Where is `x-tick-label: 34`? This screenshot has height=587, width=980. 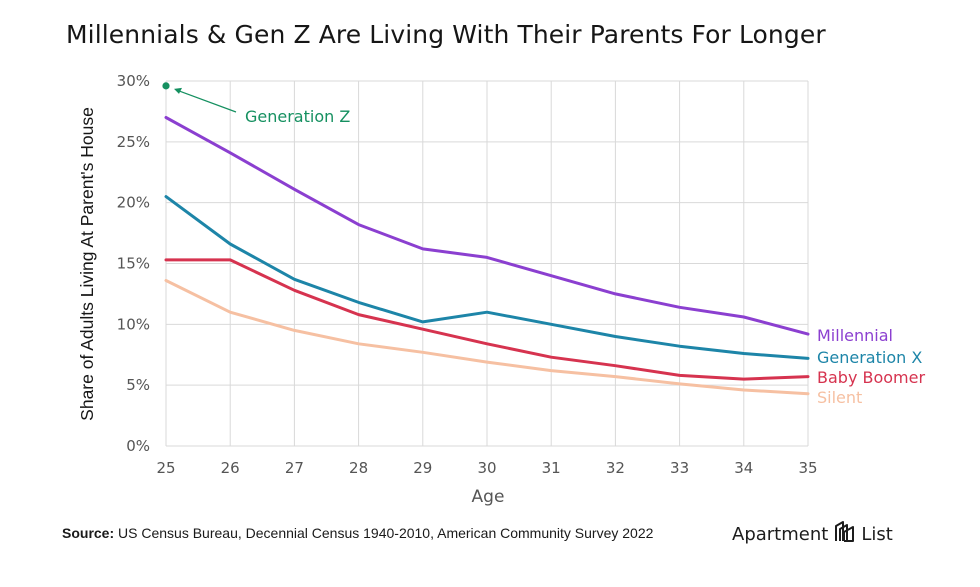 x-tick-label: 34 is located at coordinates (743, 468).